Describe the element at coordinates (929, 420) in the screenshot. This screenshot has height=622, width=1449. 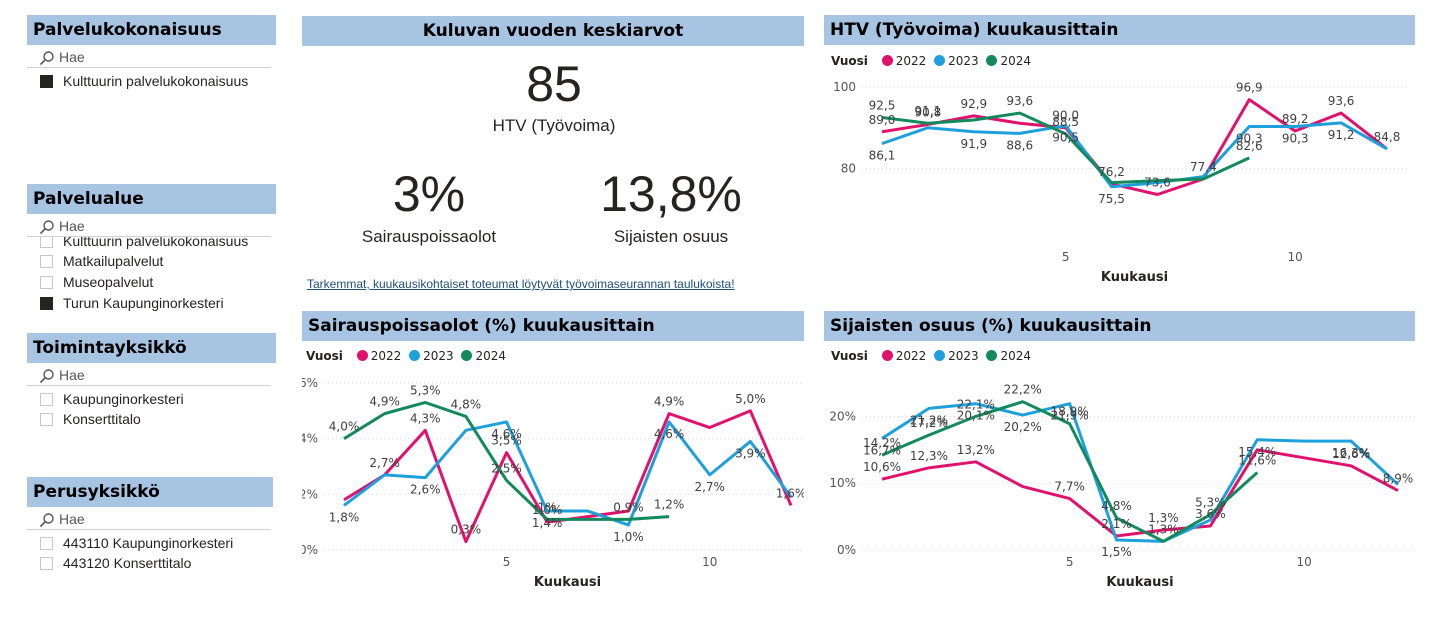
I see `data-label: 21,2%` at that location.